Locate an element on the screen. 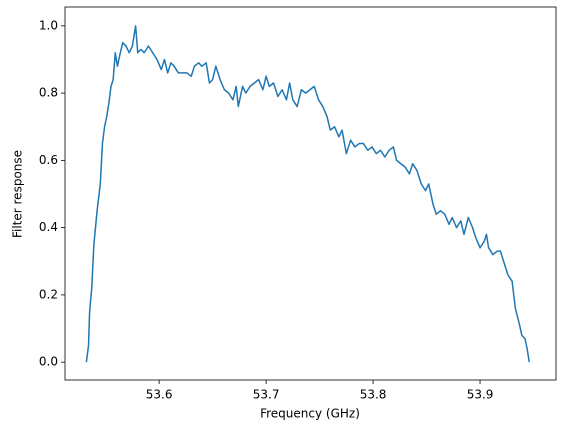 Image resolution: width=567 pixels, height=432 pixels. x-tick-label: 53.6 is located at coordinates (159, 395).